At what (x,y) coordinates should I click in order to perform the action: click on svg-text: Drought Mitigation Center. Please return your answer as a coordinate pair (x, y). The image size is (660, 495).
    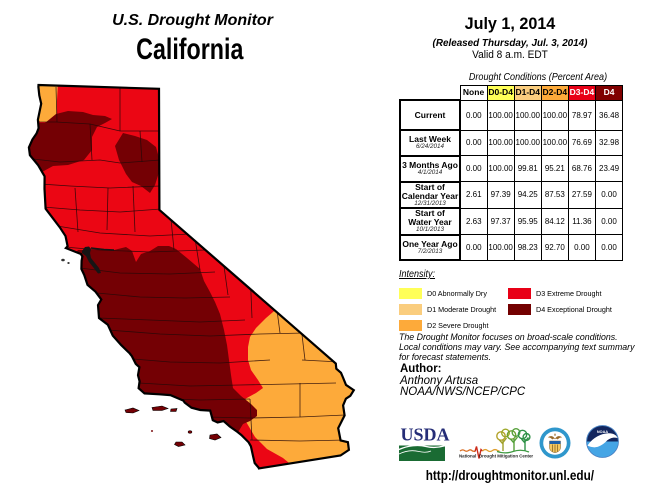
    Looking at the image, I should click on (506, 456).